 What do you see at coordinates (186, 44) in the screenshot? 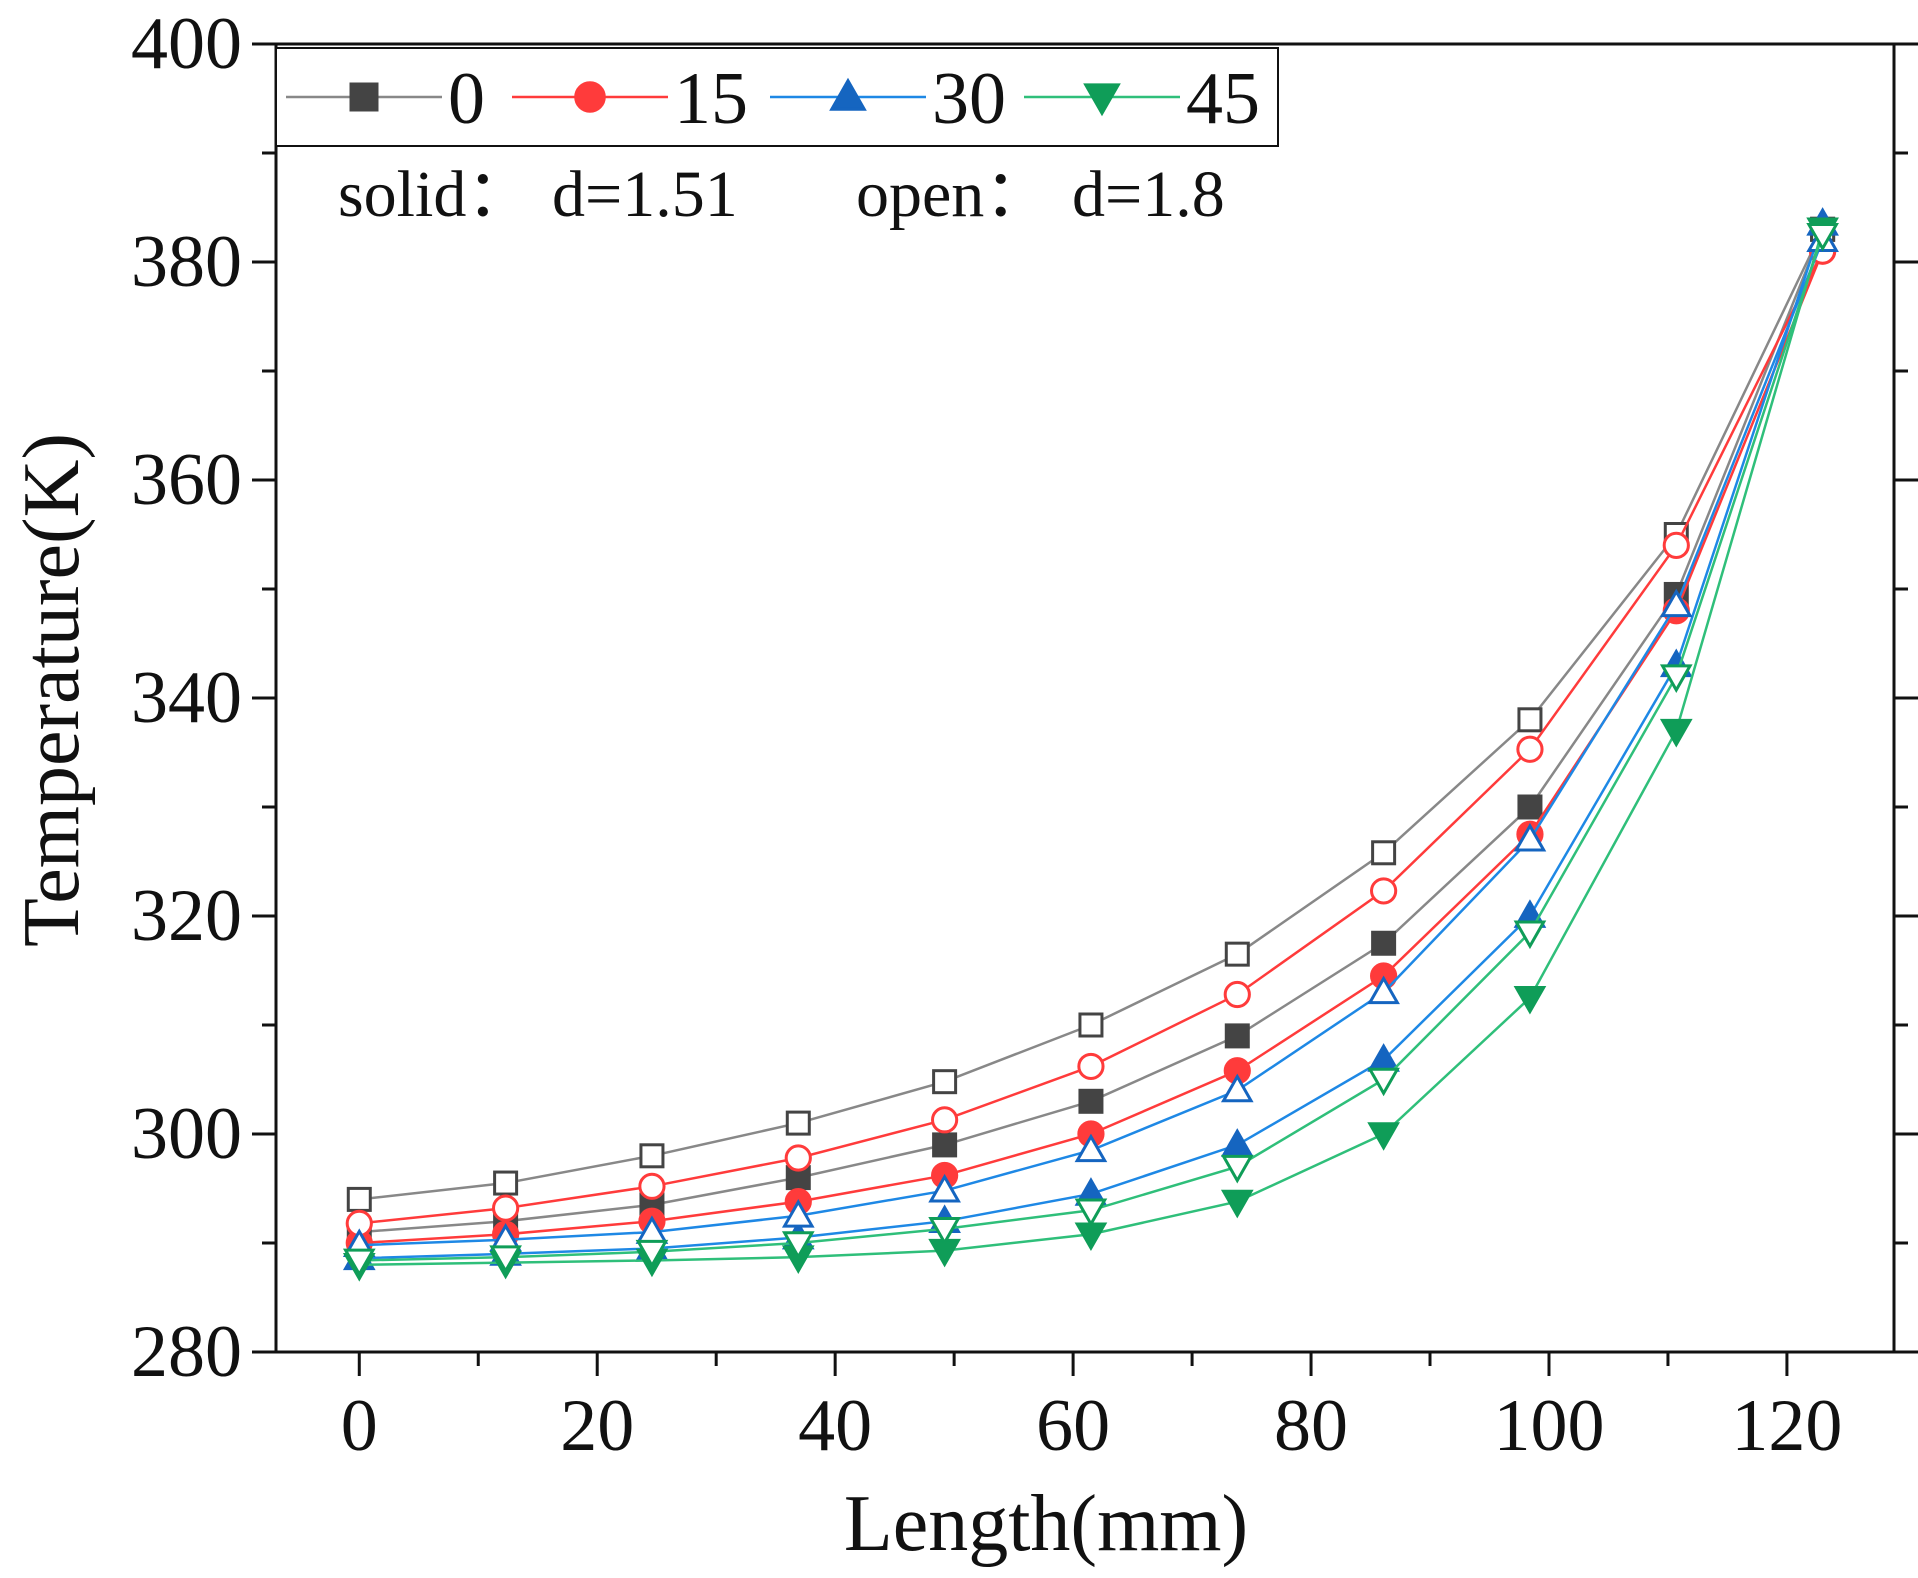
I see `y-tick-label: 400` at bounding box center [186, 44].